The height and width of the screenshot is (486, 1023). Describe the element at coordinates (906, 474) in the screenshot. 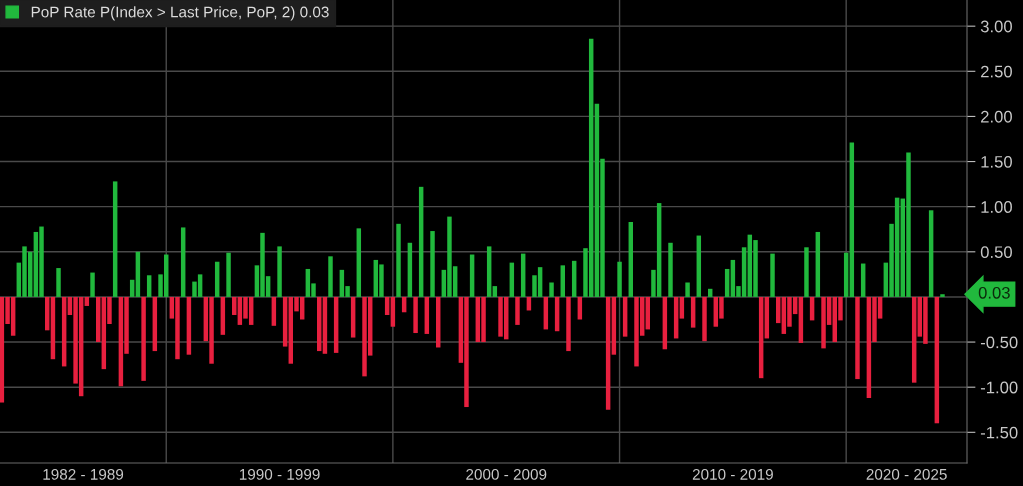

I see `x-tick-label: 2020 - 2025` at that location.